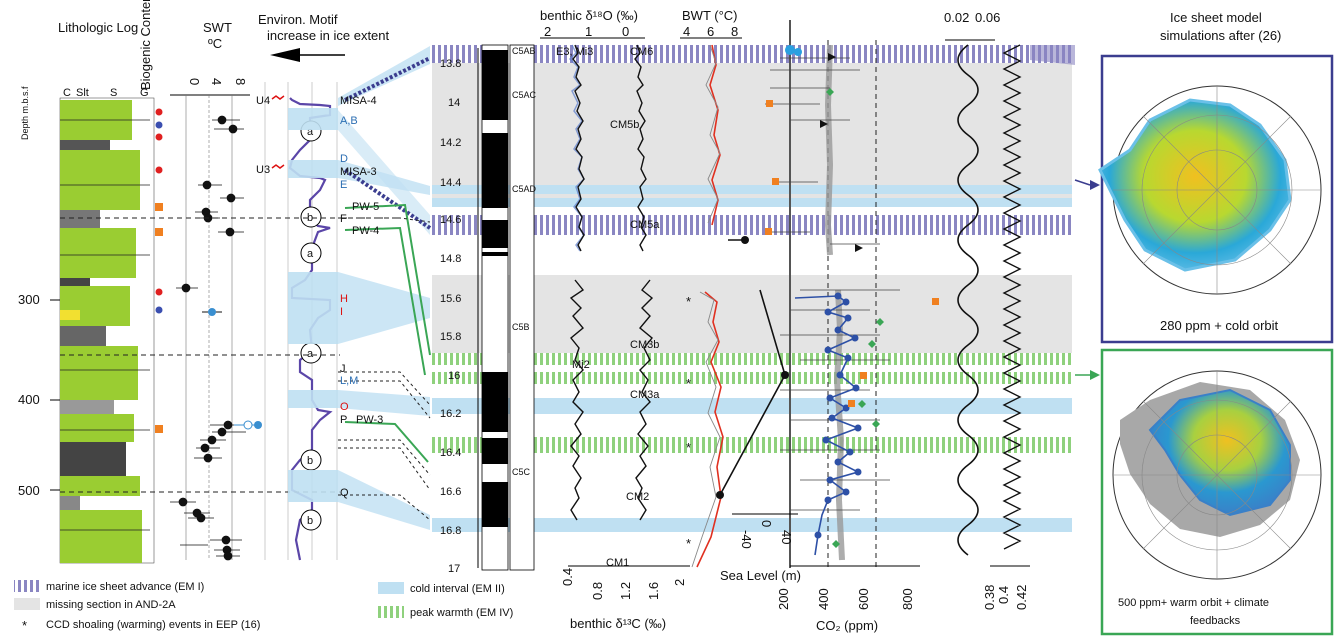 The image size is (1339, 636). Describe the element at coordinates (624, 125) in the screenshot. I see `label-cm5b: CM5b` at that location.